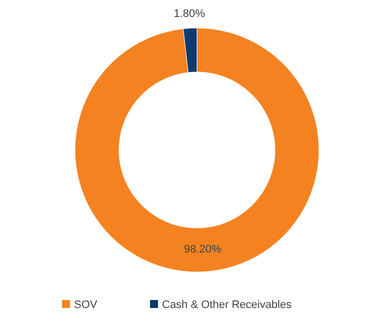  What do you see at coordinates (227, 305) in the screenshot?
I see `legend-label: Cash & Other Receivables` at bounding box center [227, 305].